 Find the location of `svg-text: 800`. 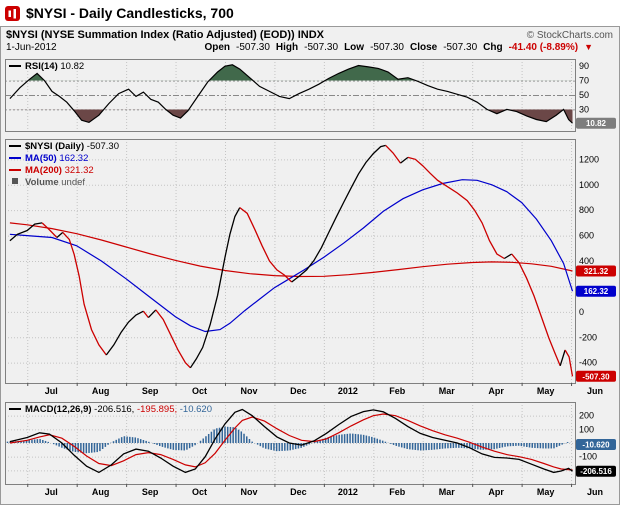

svg-text: 800 is located at coordinates (586, 210).